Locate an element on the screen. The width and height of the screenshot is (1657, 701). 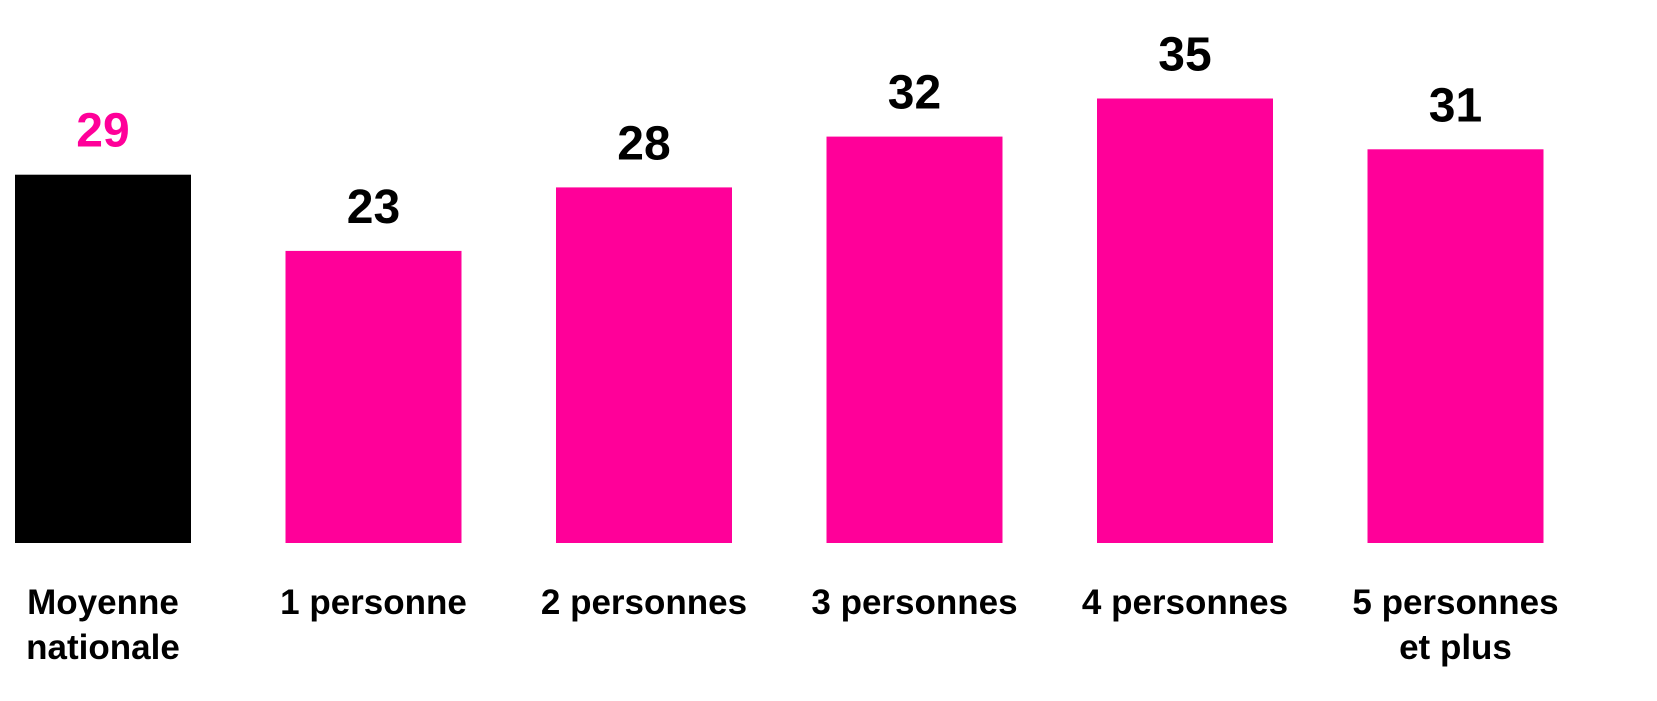
value-label: 28 is located at coordinates (643, 143).